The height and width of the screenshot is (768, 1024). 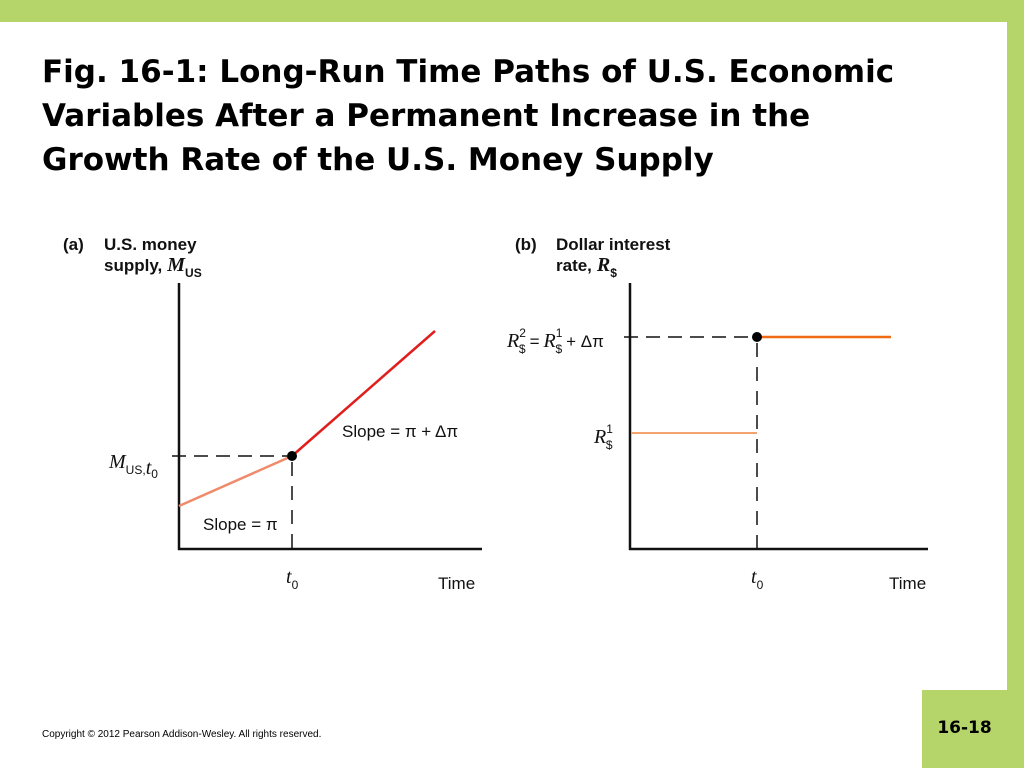 I want to click on panel-a-xlabel: Time, so click(x=456, y=583).